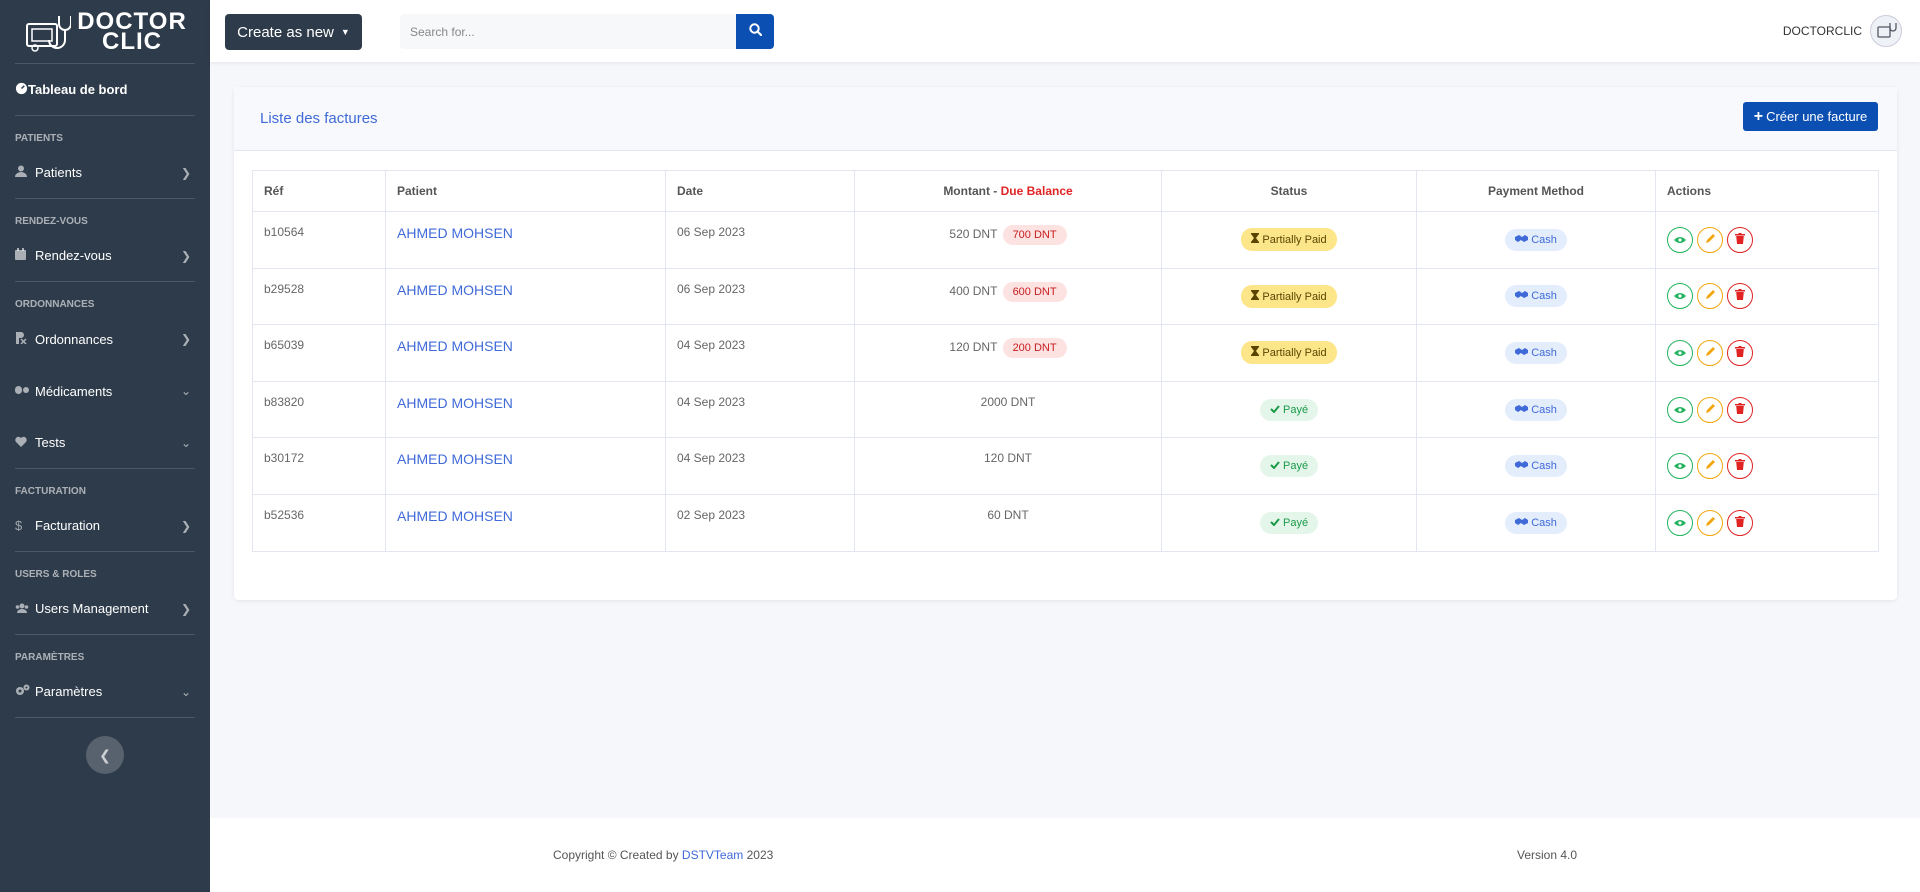 The image size is (1920, 892). I want to click on sidebar-collapse-button: ❮, so click(105, 755).